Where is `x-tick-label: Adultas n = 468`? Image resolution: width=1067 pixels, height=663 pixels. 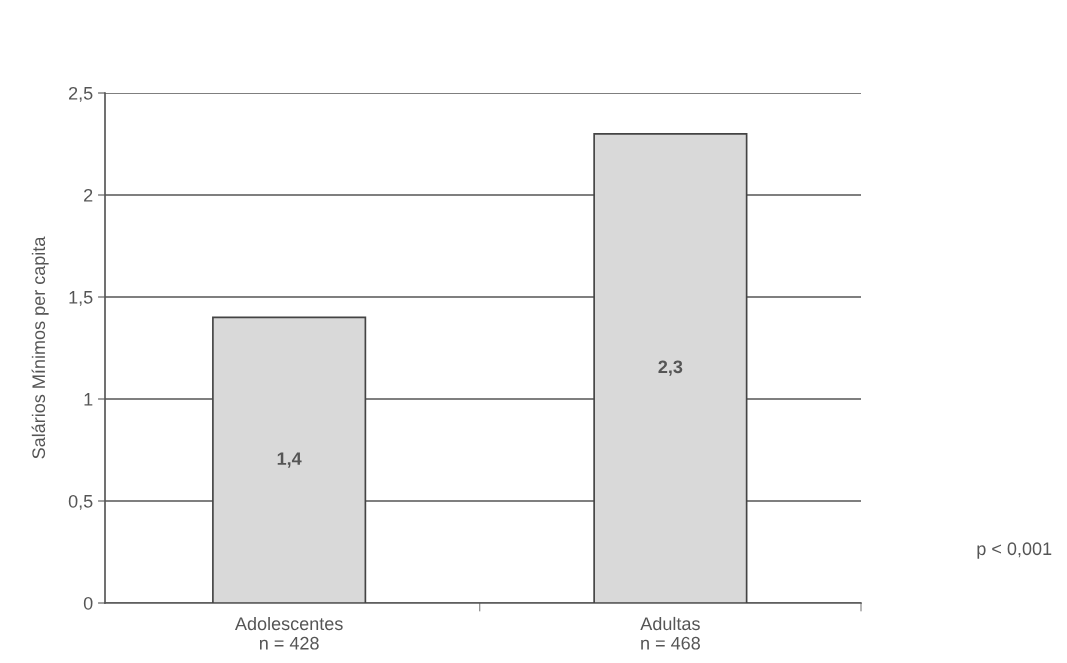
x-tick-label: Adultas n = 468 is located at coordinates (670, 633).